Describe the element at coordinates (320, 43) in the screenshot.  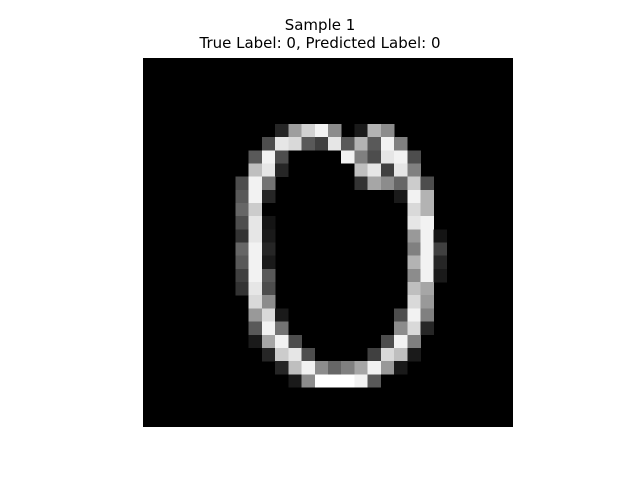
I see `label-title: True Label: 0, Predicted Label: 0` at that location.